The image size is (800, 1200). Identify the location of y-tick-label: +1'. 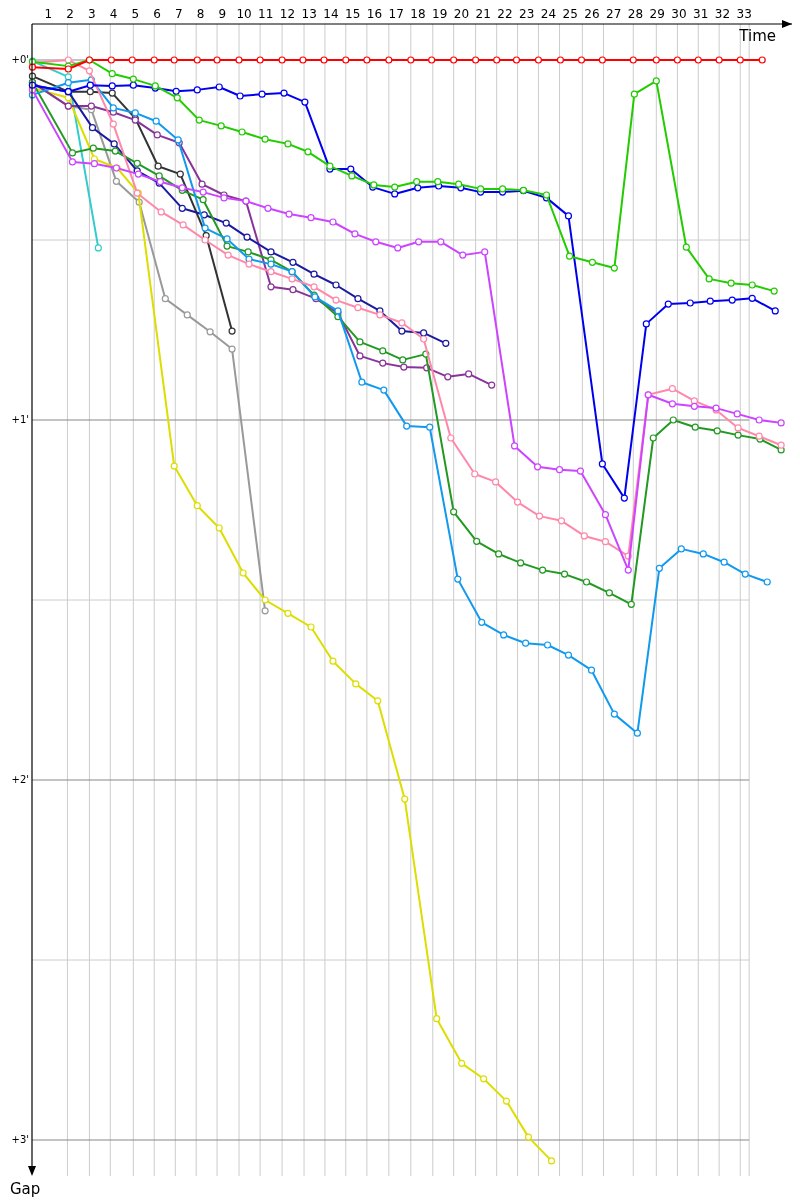
(20, 420).